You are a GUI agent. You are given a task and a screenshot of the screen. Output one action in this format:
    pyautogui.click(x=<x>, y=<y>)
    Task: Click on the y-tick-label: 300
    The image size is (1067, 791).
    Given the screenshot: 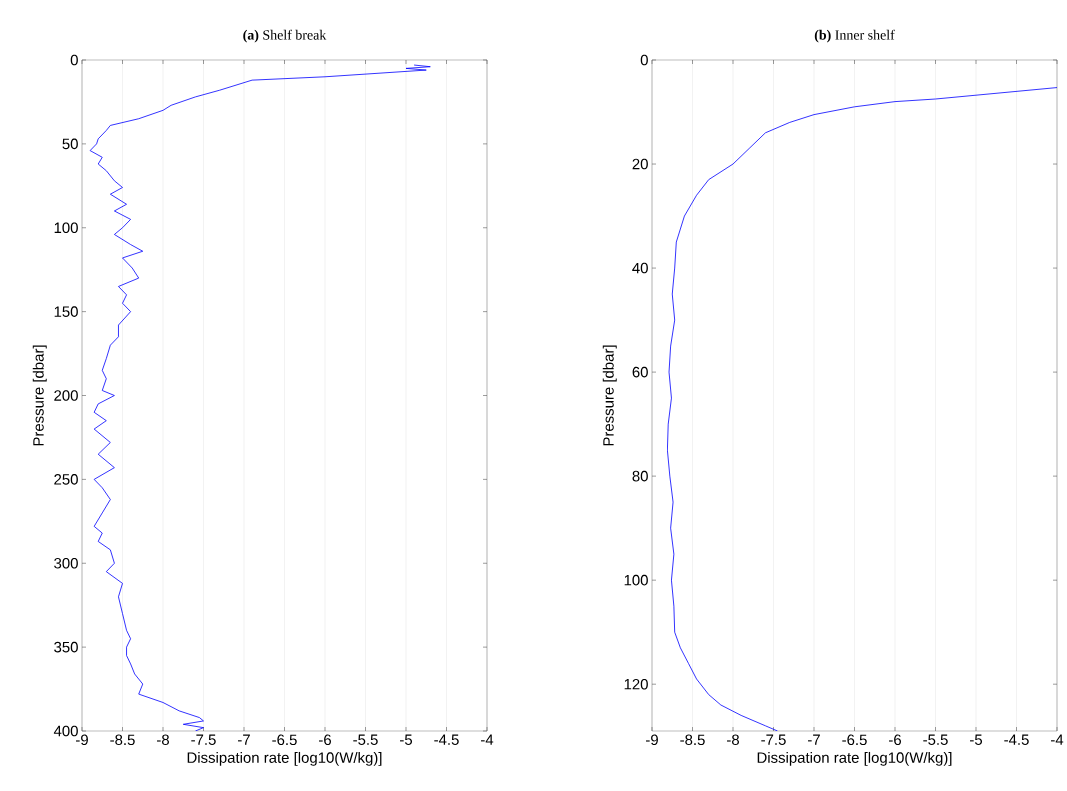 What is the action you would take?
    pyautogui.click(x=66, y=563)
    